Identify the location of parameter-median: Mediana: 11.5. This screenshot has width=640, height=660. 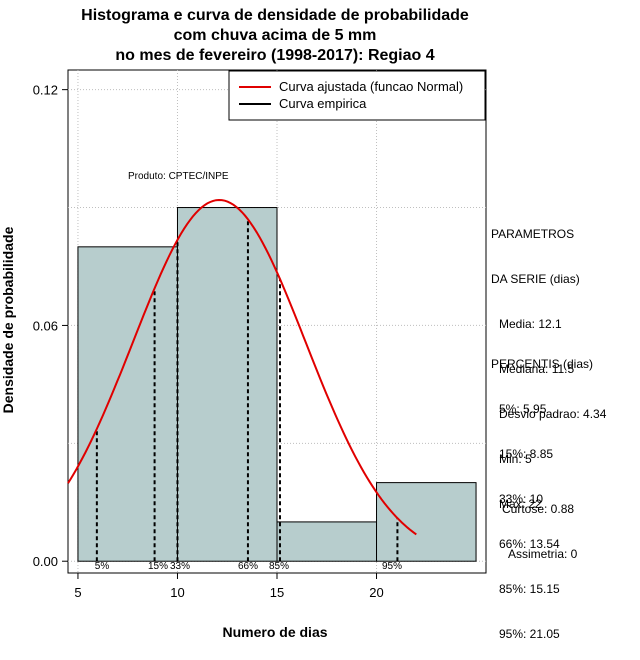
(537, 369).